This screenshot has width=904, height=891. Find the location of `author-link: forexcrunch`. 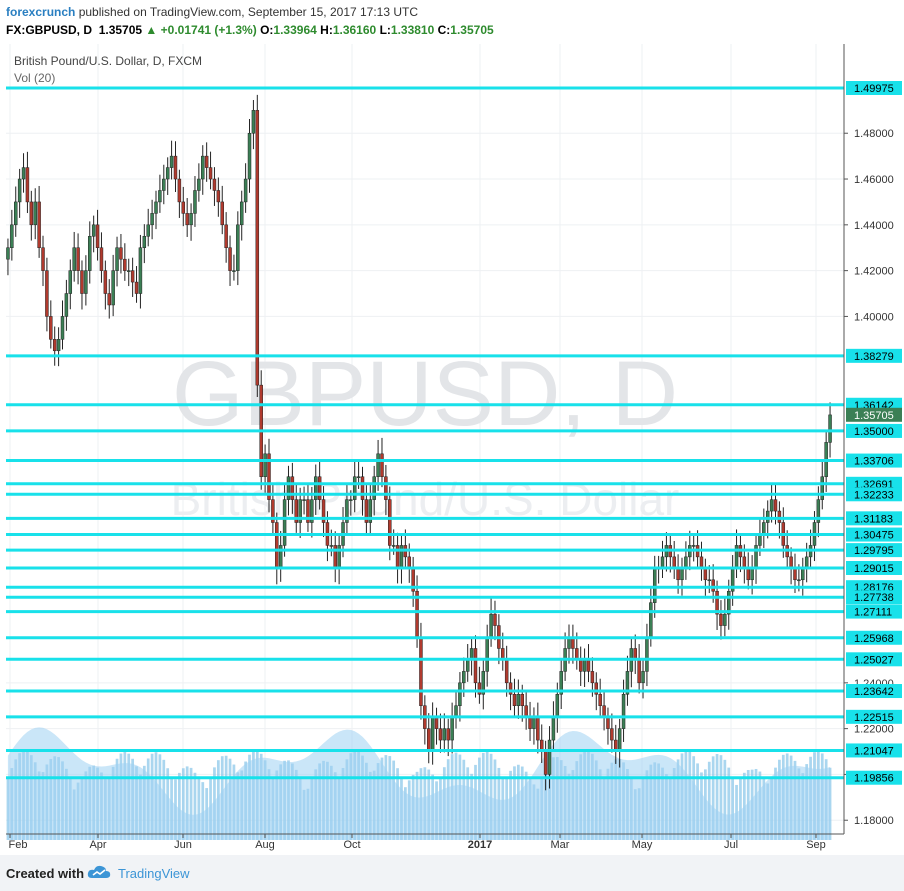

author-link: forexcrunch is located at coordinates (41, 12).